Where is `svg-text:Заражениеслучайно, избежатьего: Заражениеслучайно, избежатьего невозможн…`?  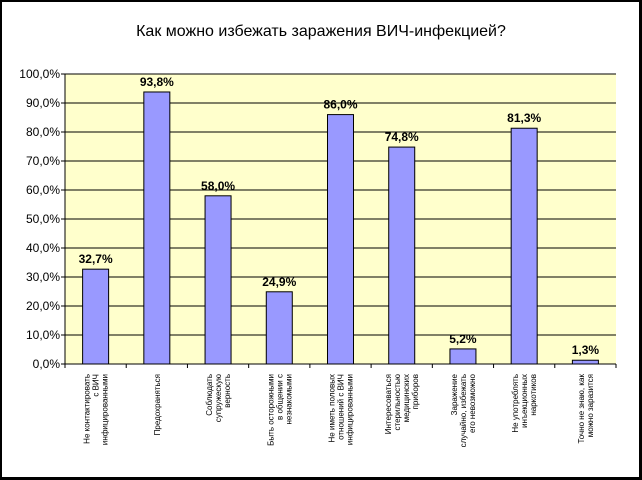 svg-text:Заражениеслучайно, избежатьего: Заражениеслучайно, избежатьего невозможн… is located at coordinates (463, 410).